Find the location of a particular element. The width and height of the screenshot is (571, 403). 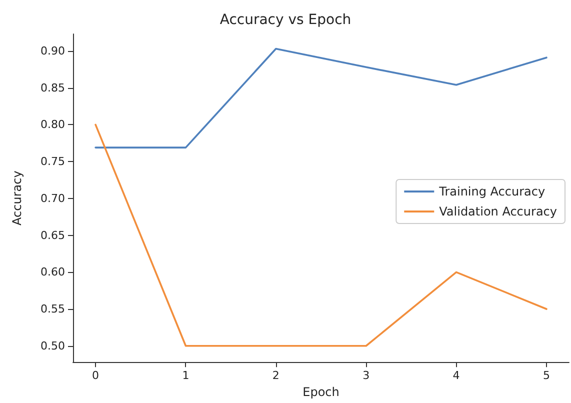

legend-label: Validation Accuracy is located at coordinates (498, 211).